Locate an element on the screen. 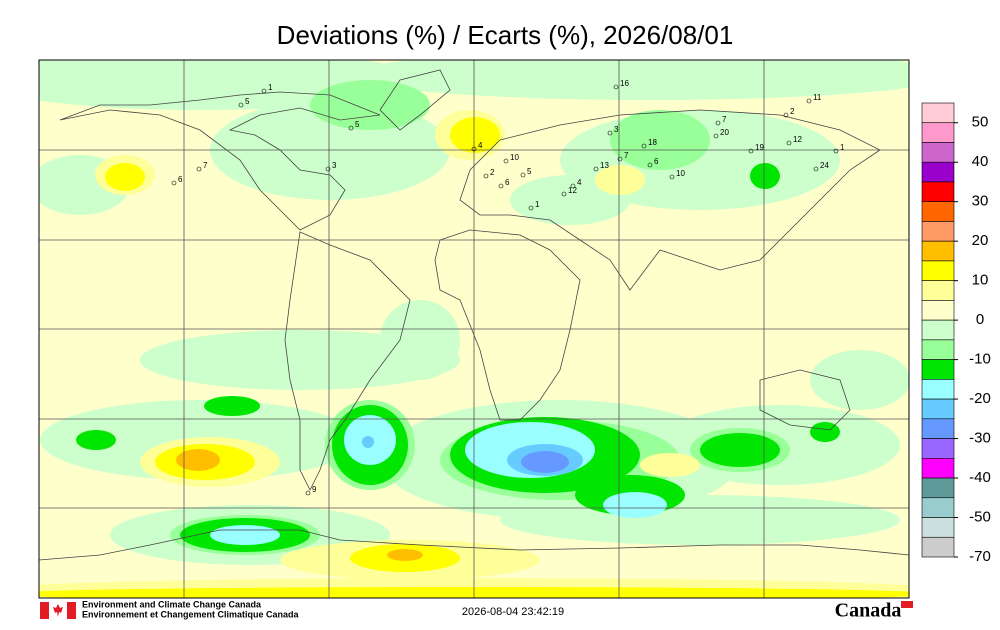 The width and height of the screenshot is (1000, 630). wordmark: Canada is located at coordinates (868, 611).